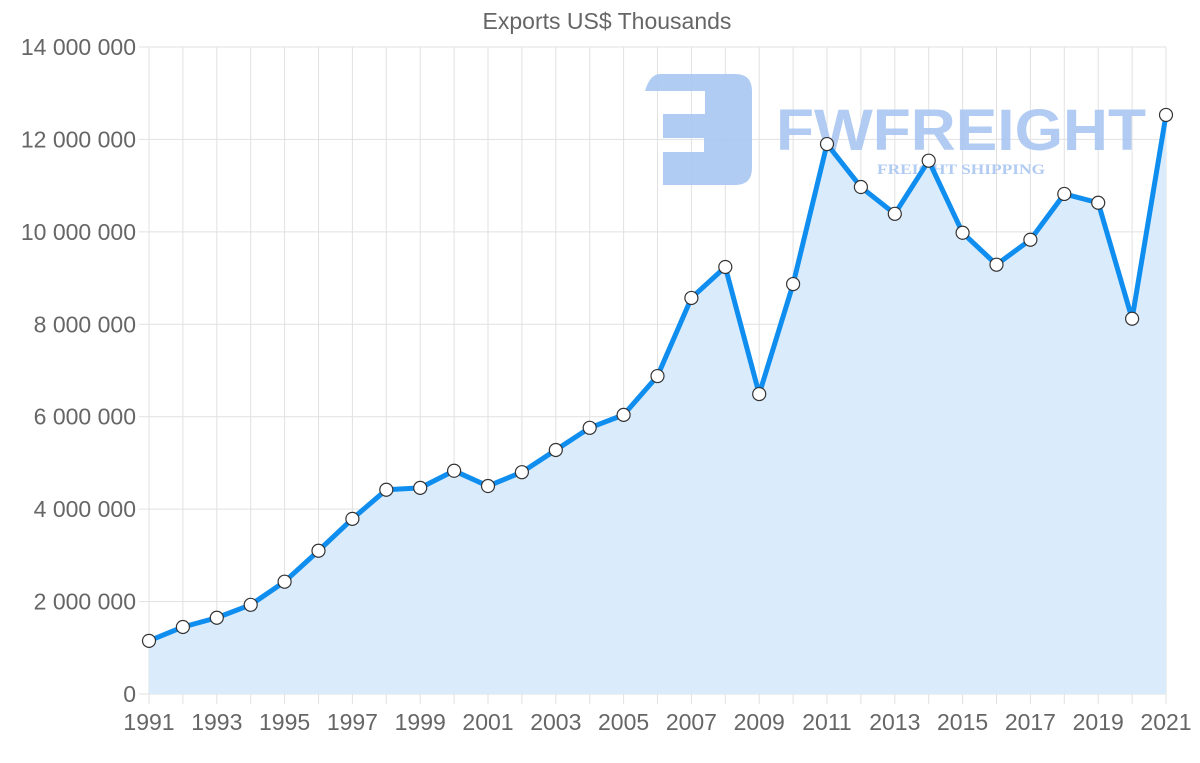 The height and width of the screenshot is (763, 1200). What do you see at coordinates (148, 722) in the screenshot?
I see `x-tick-label: 1991` at bounding box center [148, 722].